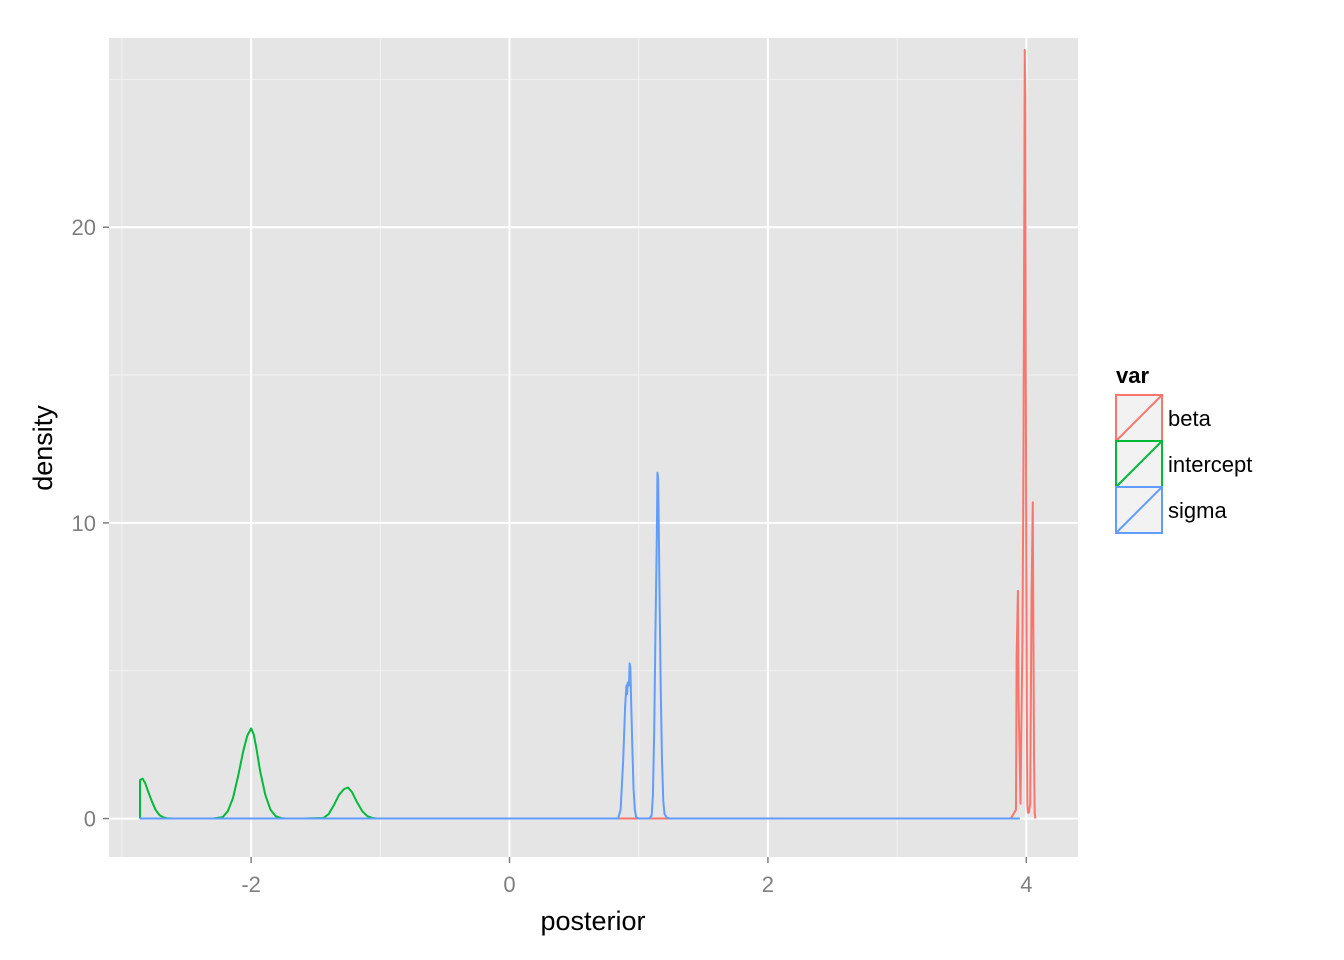 This screenshot has height=960, width=1344. Describe the element at coordinates (768, 884) in the screenshot. I see `x-tick-label: 2` at that location.